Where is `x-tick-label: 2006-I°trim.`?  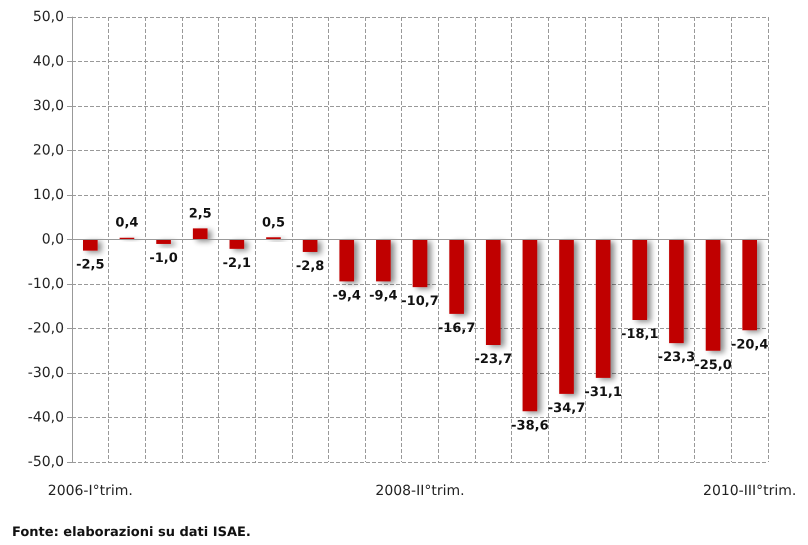 x-tick-label: 2006-I°trim. is located at coordinates (90, 491).